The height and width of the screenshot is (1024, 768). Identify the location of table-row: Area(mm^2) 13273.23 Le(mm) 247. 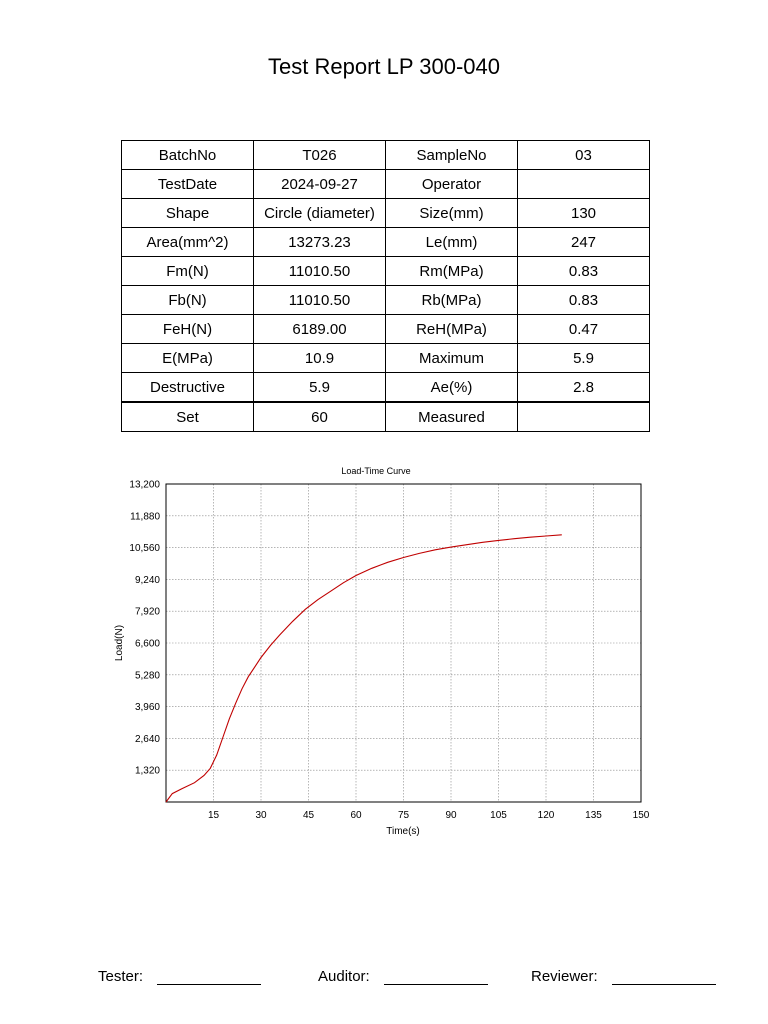
(385, 242).